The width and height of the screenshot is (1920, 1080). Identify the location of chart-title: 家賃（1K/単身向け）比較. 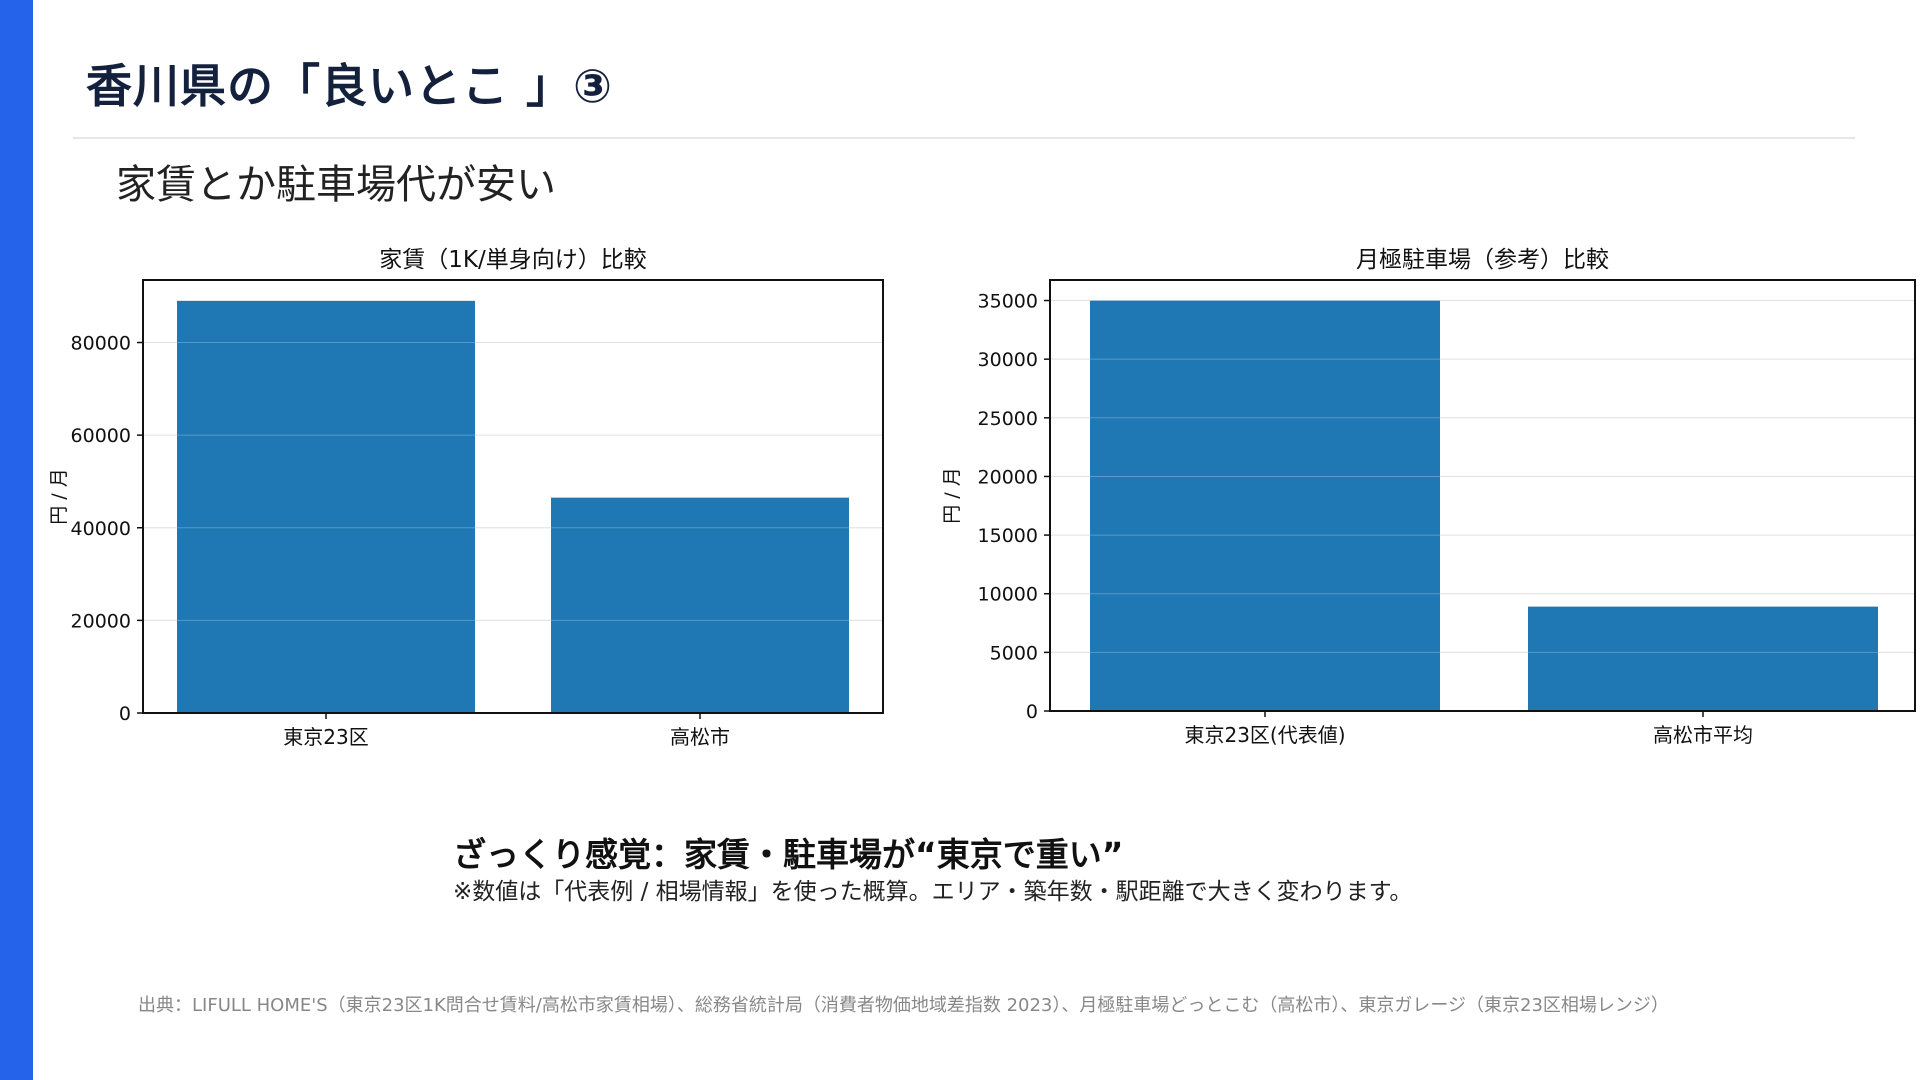
(512, 260).